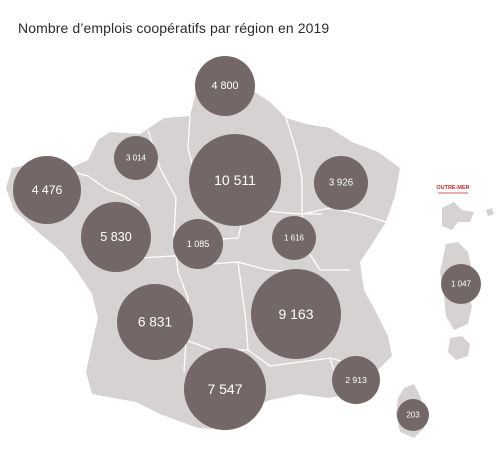 This screenshot has height=456, width=500. I want to click on bubble-occitanie, so click(225, 389).